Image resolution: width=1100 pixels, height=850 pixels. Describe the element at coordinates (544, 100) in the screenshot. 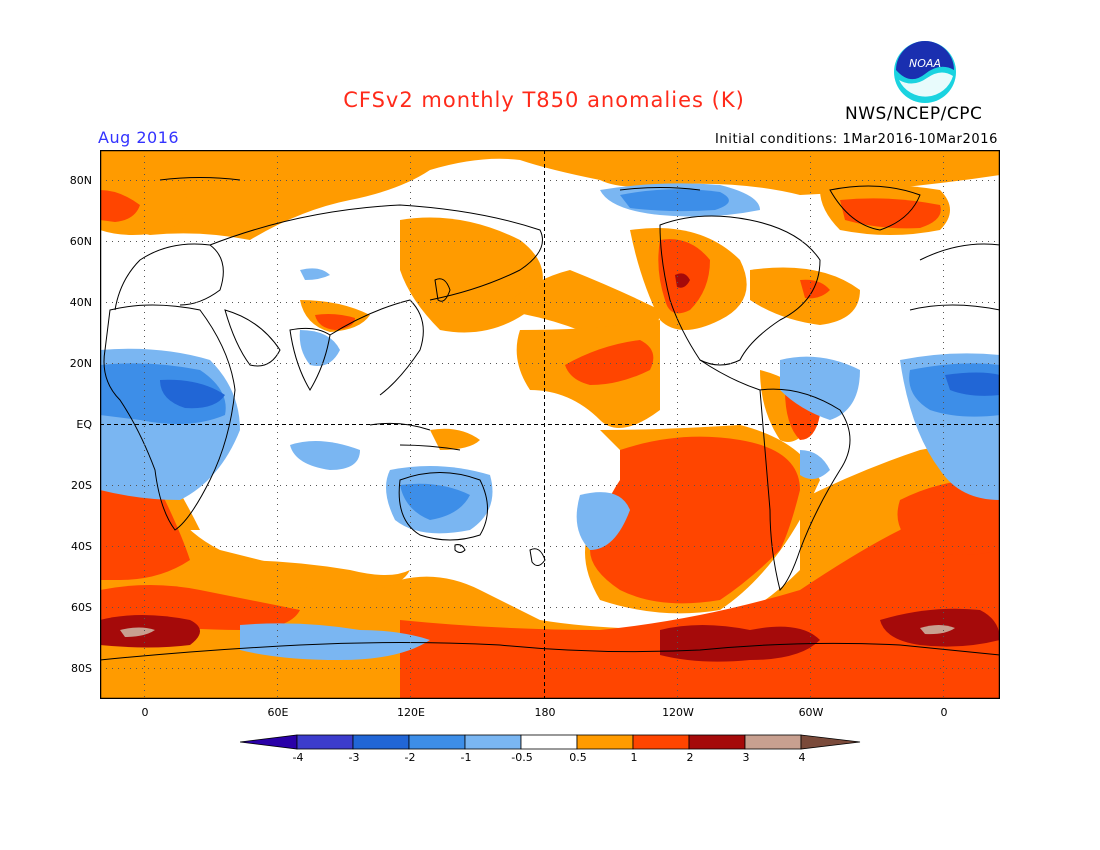

I see `map-title: CFSv2 monthly T850 anomalies (K)` at that location.